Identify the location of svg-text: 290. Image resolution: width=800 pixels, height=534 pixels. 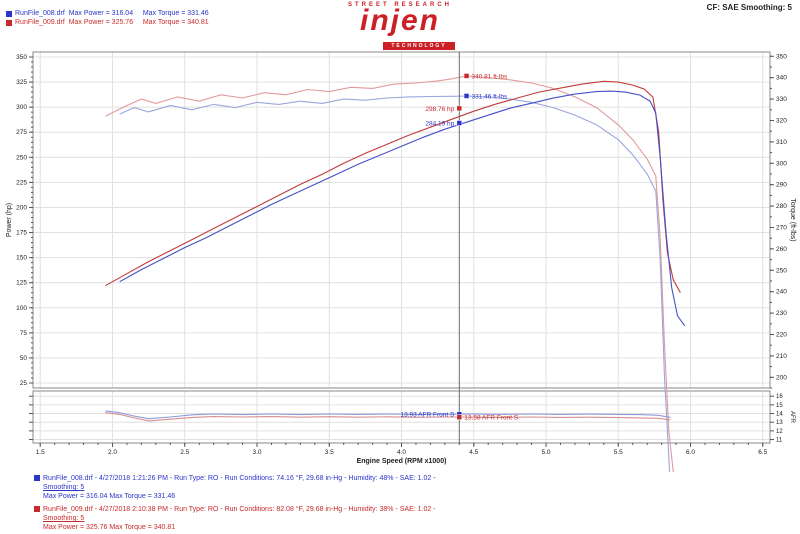
(781, 185).